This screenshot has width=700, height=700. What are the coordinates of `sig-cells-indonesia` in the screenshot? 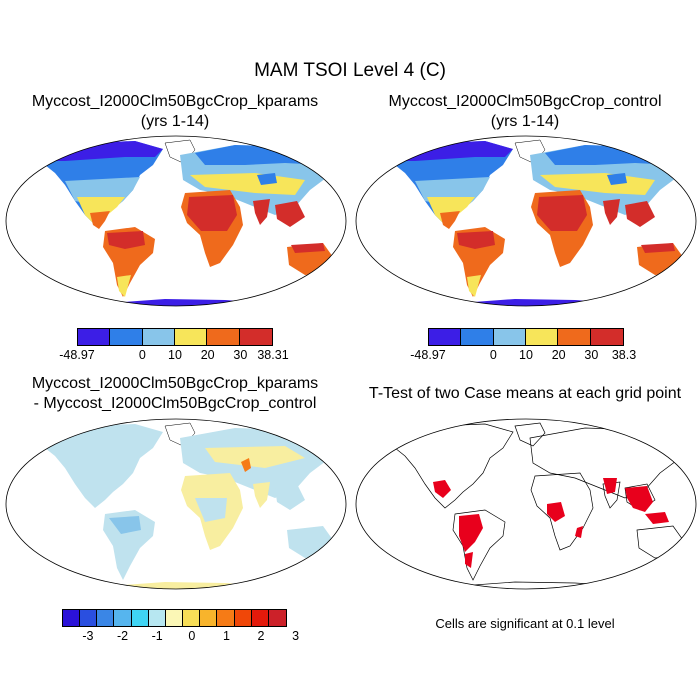 It's located at (657, 518).